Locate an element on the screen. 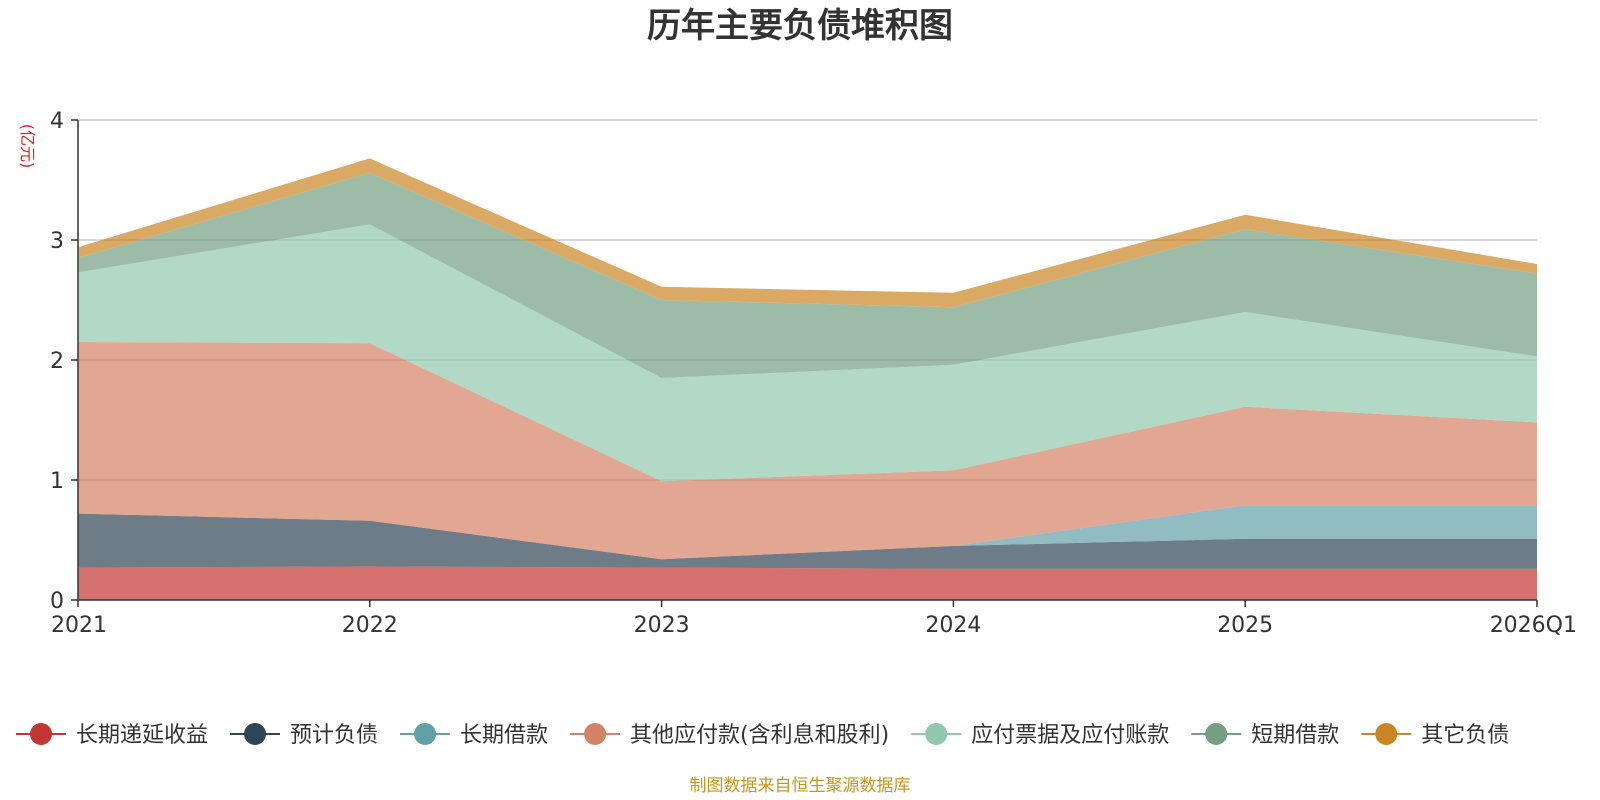 The width and height of the screenshot is (1600, 800). x-tick-label: 2026Q1 is located at coordinates (1533, 625).